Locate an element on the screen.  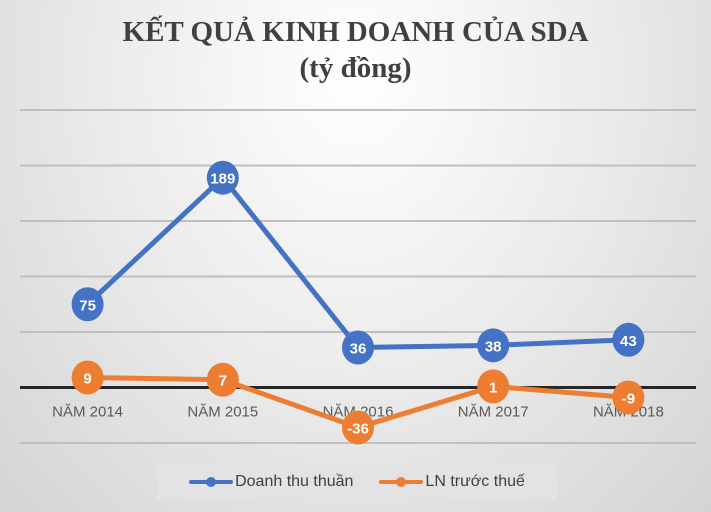
title-main: KẾT QUẢ KINH DOANH CỦA SDA is located at coordinates (355, 32).